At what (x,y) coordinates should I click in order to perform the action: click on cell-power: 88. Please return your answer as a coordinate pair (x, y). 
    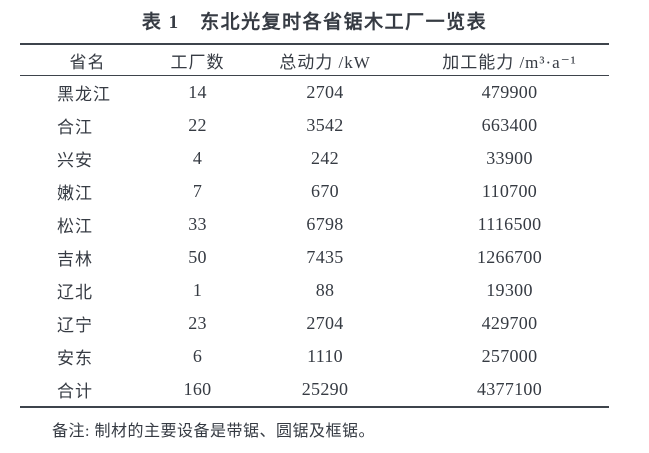
    Looking at the image, I should click on (325, 290).